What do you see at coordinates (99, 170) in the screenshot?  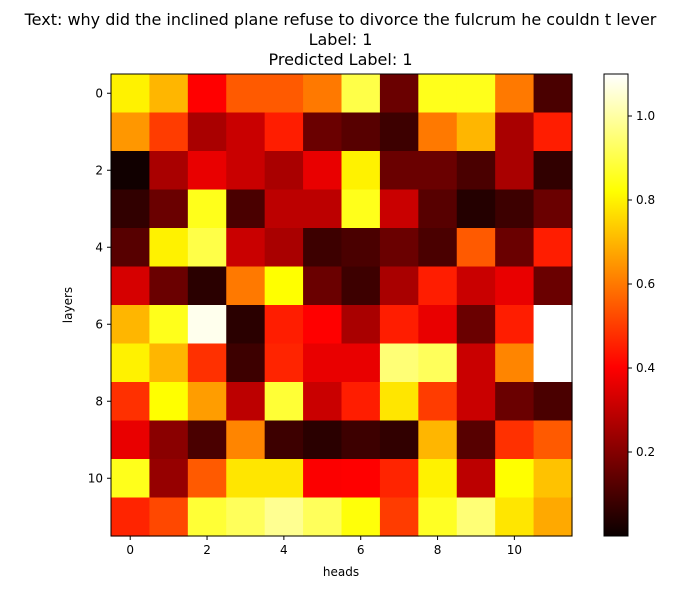 I see `y-tick-label: 2` at bounding box center [99, 170].